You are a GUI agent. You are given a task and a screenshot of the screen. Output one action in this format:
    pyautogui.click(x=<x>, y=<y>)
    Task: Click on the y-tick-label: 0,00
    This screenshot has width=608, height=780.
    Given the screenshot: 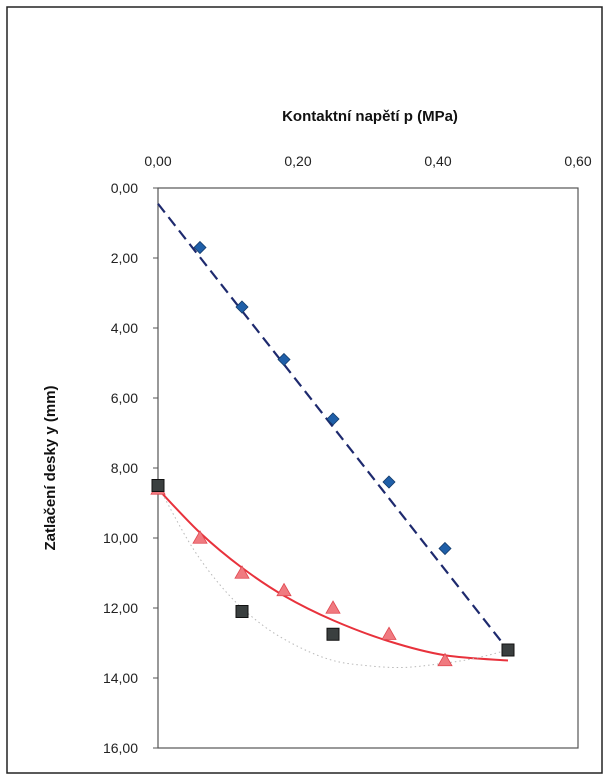 What is the action you would take?
    pyautogui.click(x=124, y=188)
    